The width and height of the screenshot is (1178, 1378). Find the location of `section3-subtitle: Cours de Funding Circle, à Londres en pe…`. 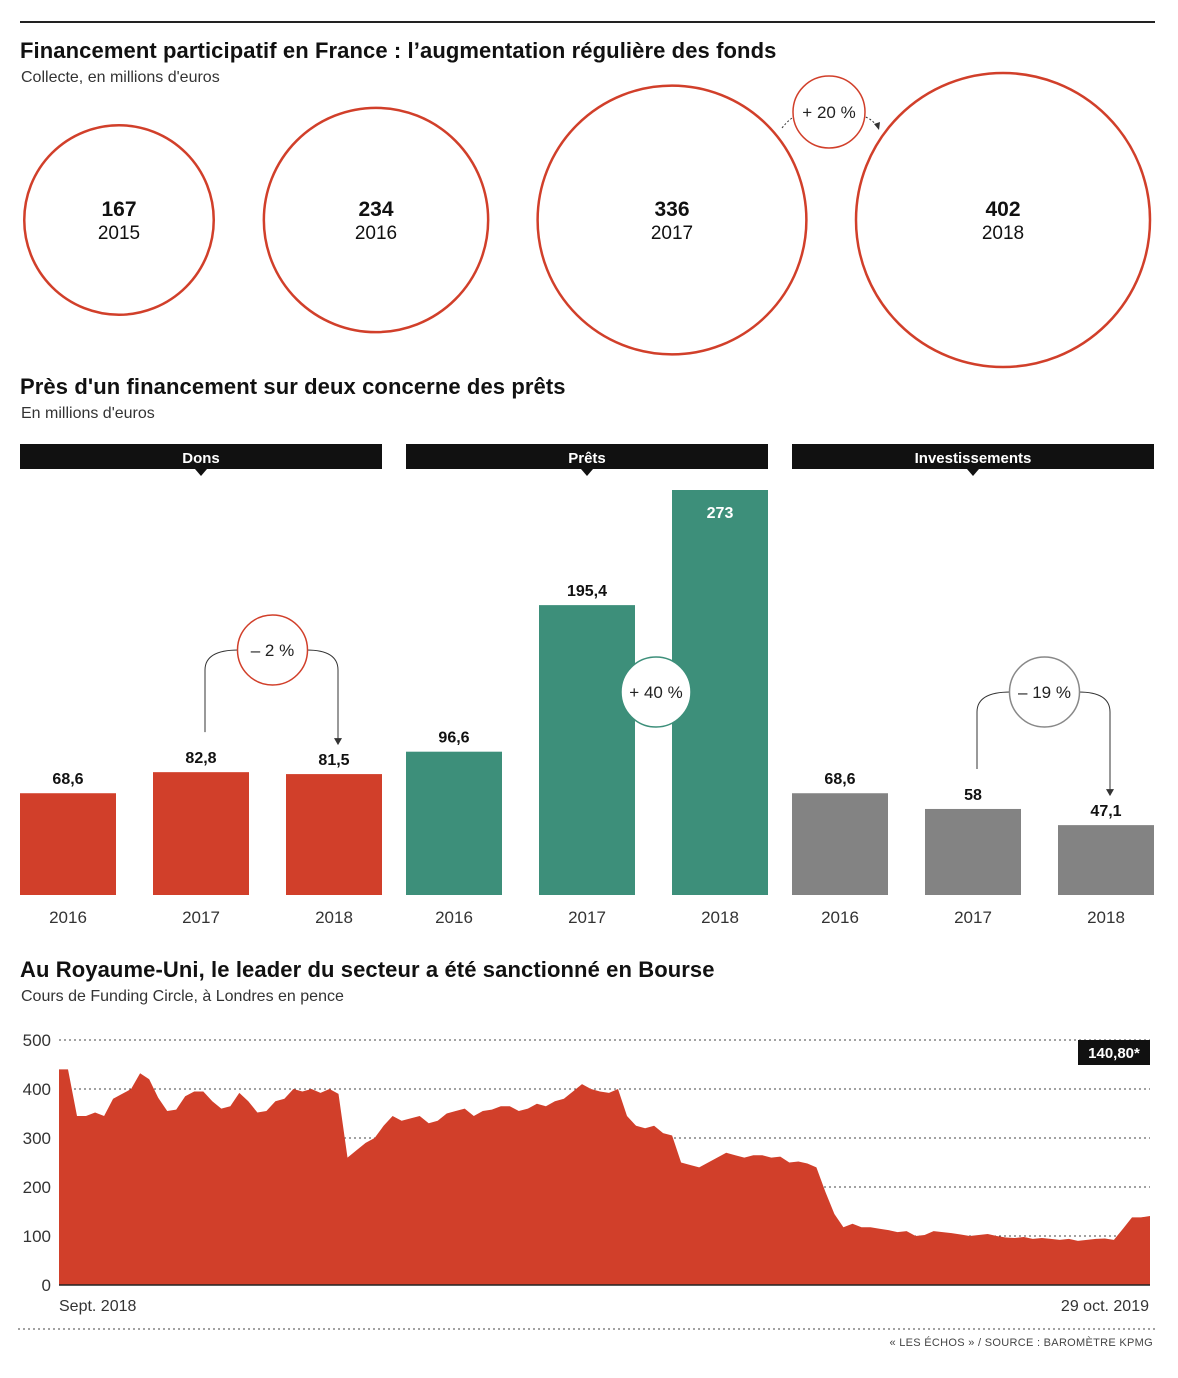

section3-subtitle: Cours de Funding Circle, à Londres en pe… is located at coordinates (182, 996).